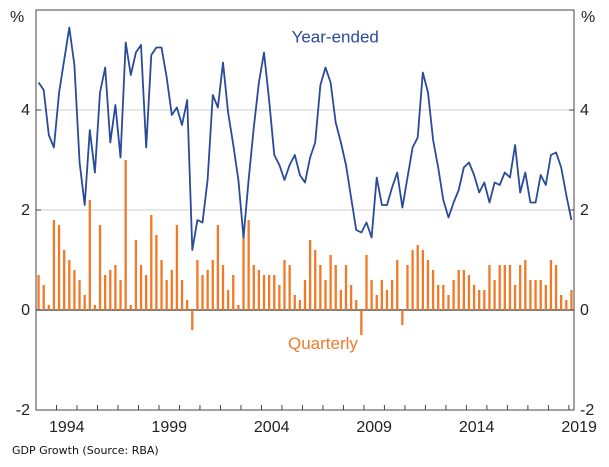 The image size is (609, 467). What do you see at coordinates (25, 110) in the screenshot?
I see `y-tick-left: 4` at bounding box center [25, 110].